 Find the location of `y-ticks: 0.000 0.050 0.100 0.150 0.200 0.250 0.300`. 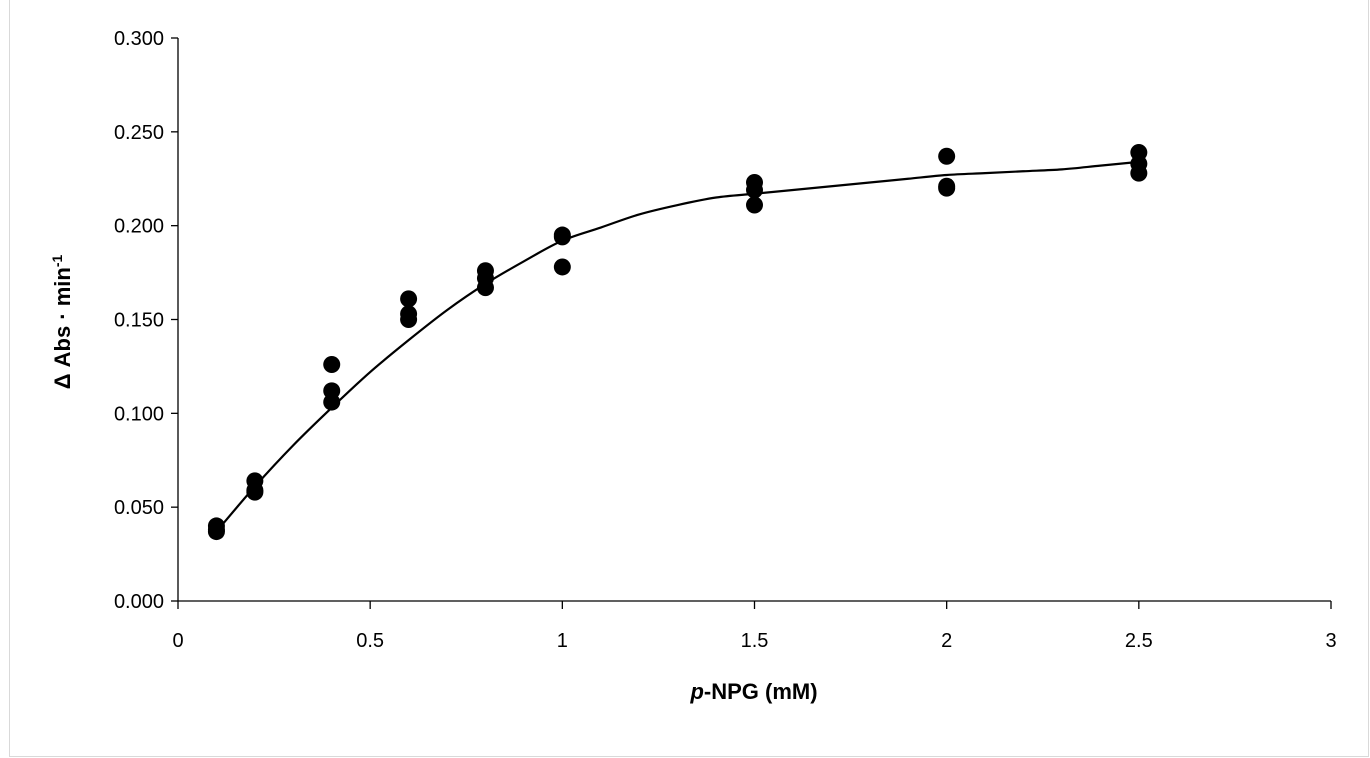

y-ticks: 0.000 0.050 0.100 0.150 0.200 0.250 0.300 is located at coordinates (146, 320).